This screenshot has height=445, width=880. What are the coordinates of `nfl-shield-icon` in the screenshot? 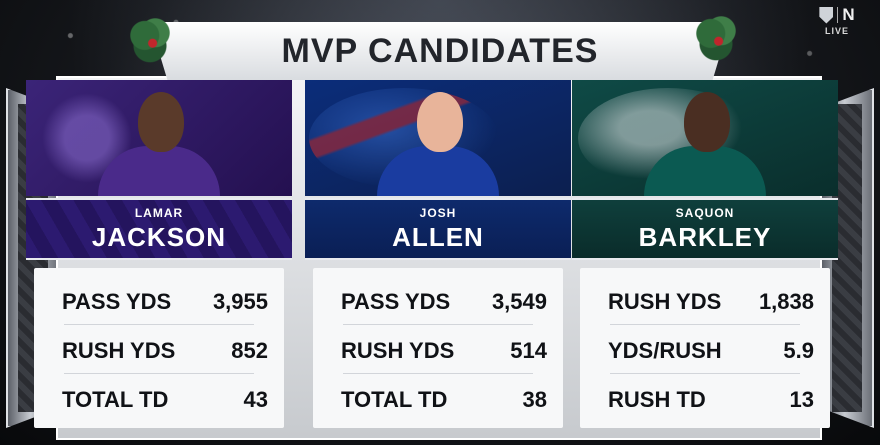 It's located at (826, 15).